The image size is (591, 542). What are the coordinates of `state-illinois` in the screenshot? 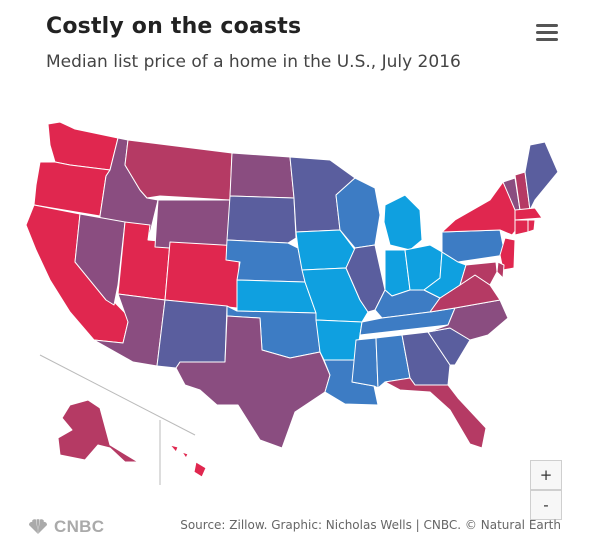 It's located at (365, 278).